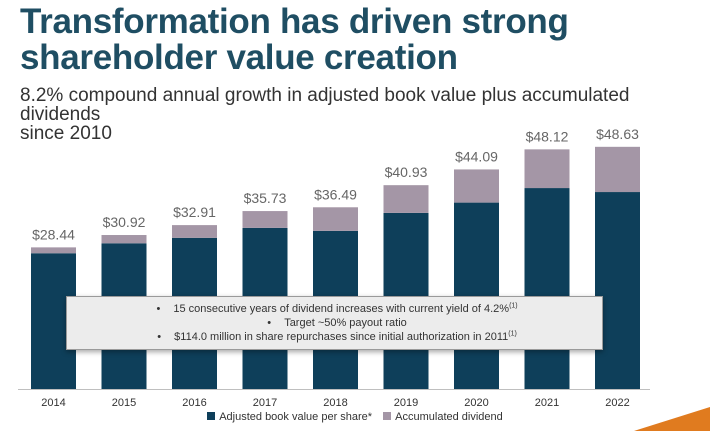 This screenshot has height=431, width=710. Describe the element at coordinates (617, 169) in the screenshot. I see `bar-dividend-2022` at that location.